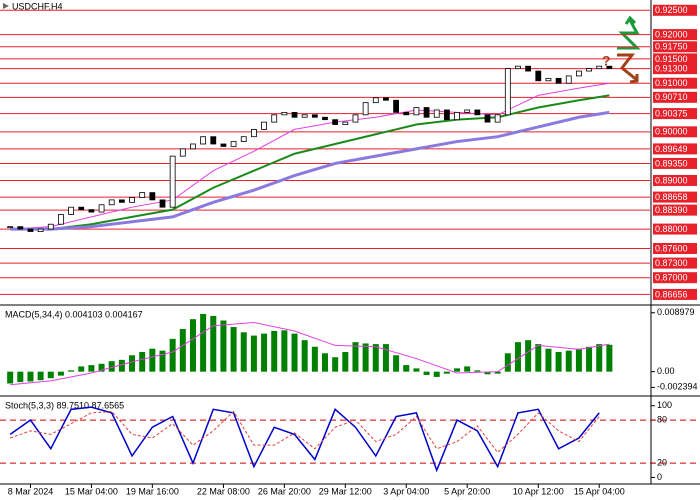 This screenshot has width=700, height=500. Describe the element at coordinates (629, 32) in the screenshot. I see `up-scenario-arrow` at that location.